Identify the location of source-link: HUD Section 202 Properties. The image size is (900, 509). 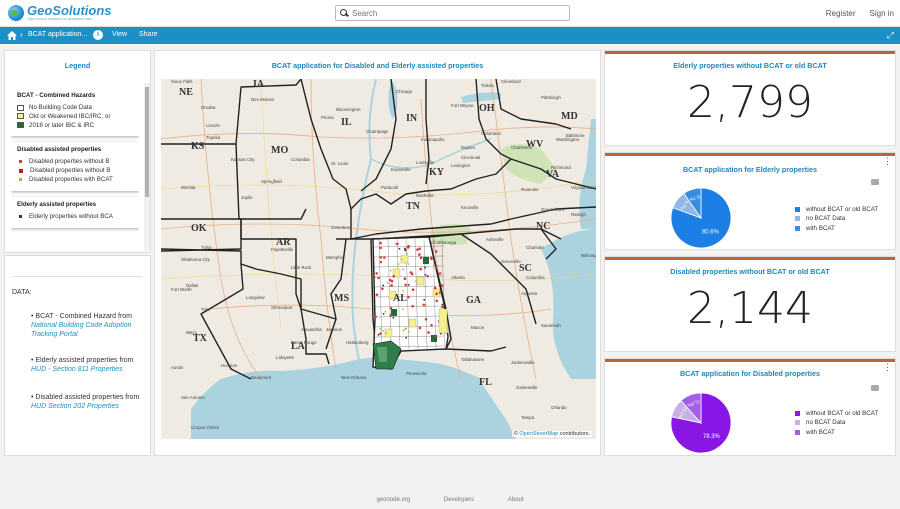
(75, 406).